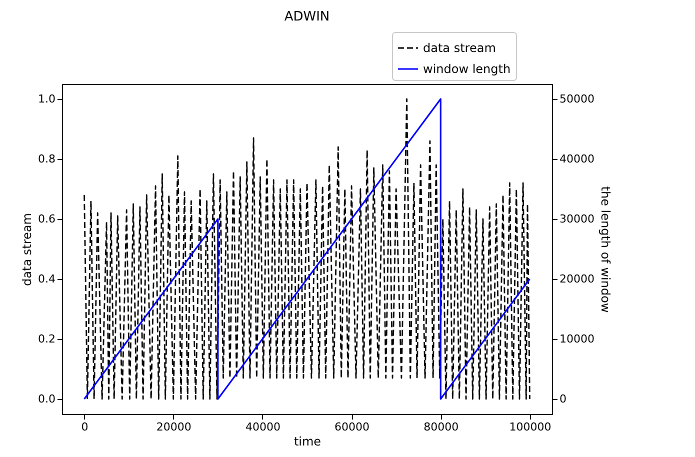  Describe the element at coordinates (577, 219) in the screenshot. I see `y2-tick-label: 30000` at that location.